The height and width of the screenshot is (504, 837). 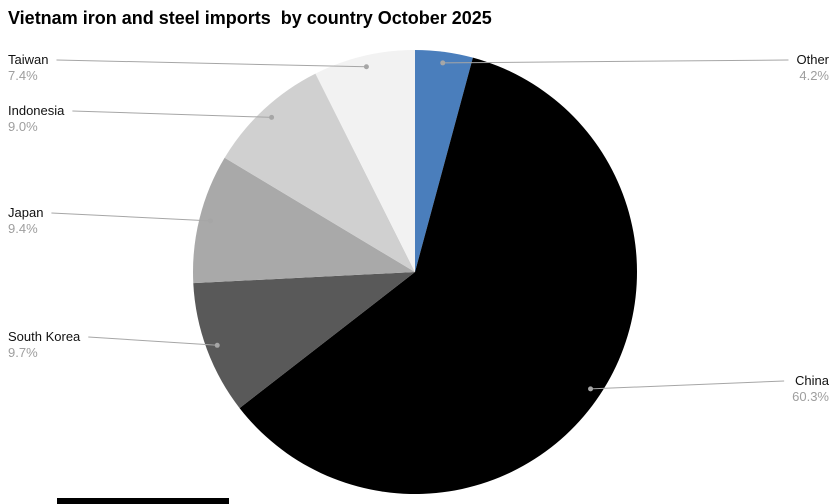 What do you see at coordinates (444, 161) in the screenshot?
I see `pie-slice-other` at bounding box center [444, 161].